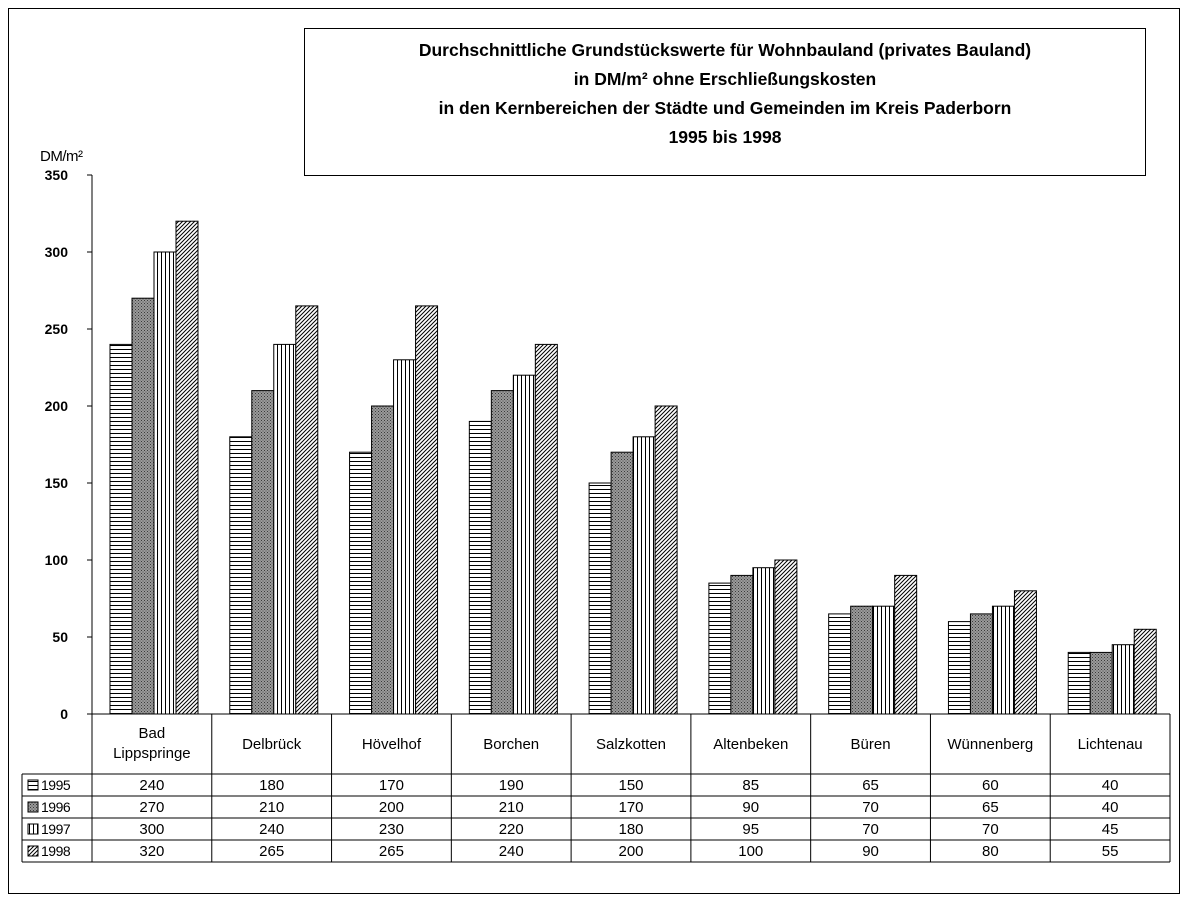 This screenshot has height=898, width=1185. I want to click on table-value: 100, so click(750, 851).